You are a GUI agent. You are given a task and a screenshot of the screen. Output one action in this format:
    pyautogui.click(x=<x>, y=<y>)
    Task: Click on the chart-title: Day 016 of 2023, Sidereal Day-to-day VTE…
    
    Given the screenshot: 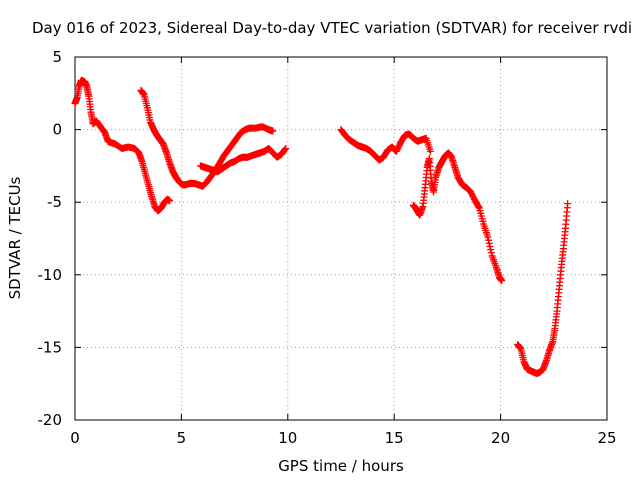 What is the action you would take?
    pyautogui.click(x=332, y=28)
    